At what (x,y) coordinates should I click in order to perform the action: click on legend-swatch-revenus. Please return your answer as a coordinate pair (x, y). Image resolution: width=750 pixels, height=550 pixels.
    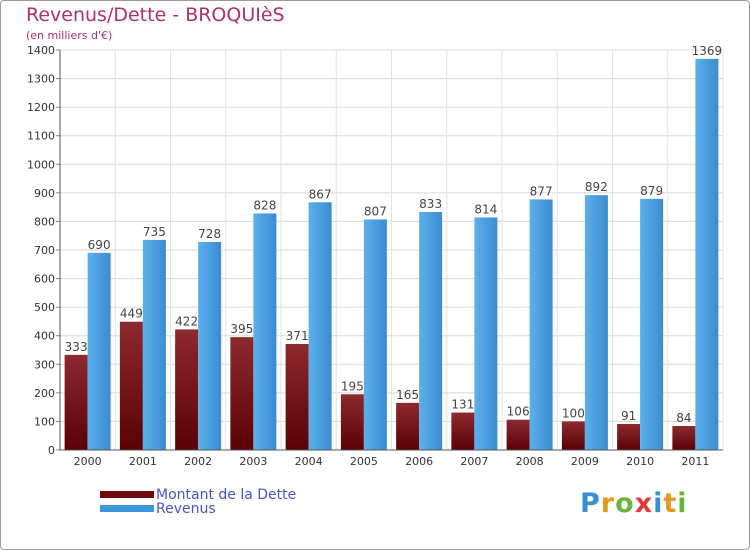
    Looking at the image, I should click on (127, 508).